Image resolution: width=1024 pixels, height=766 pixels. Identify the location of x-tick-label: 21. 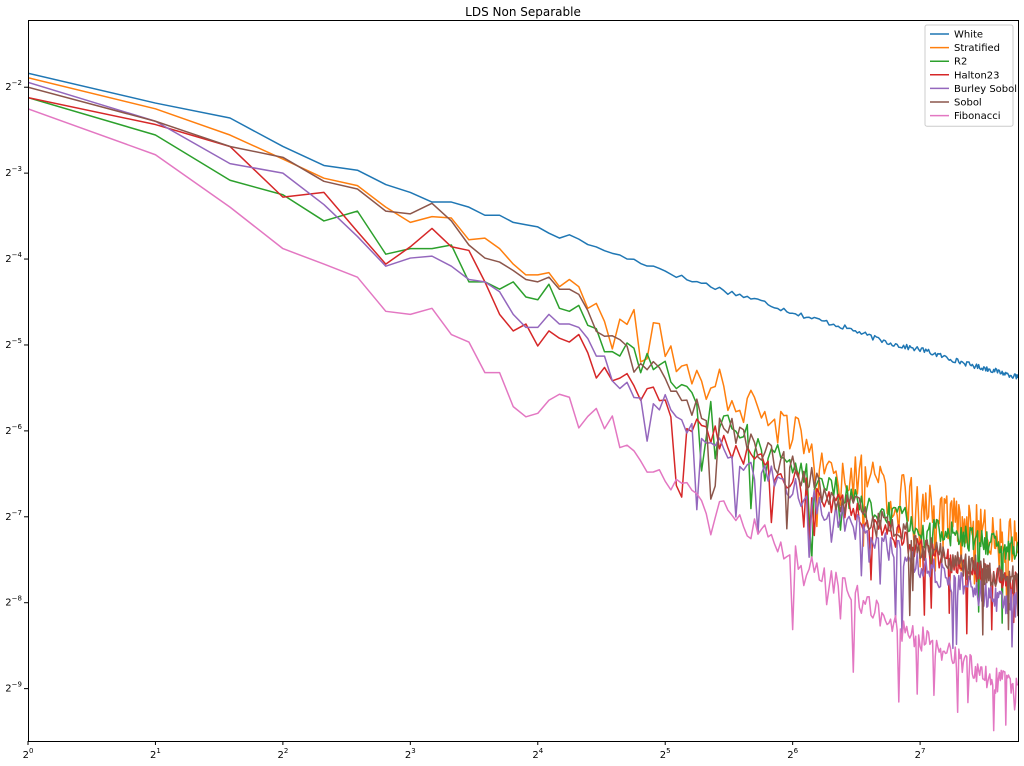
(155, 754).